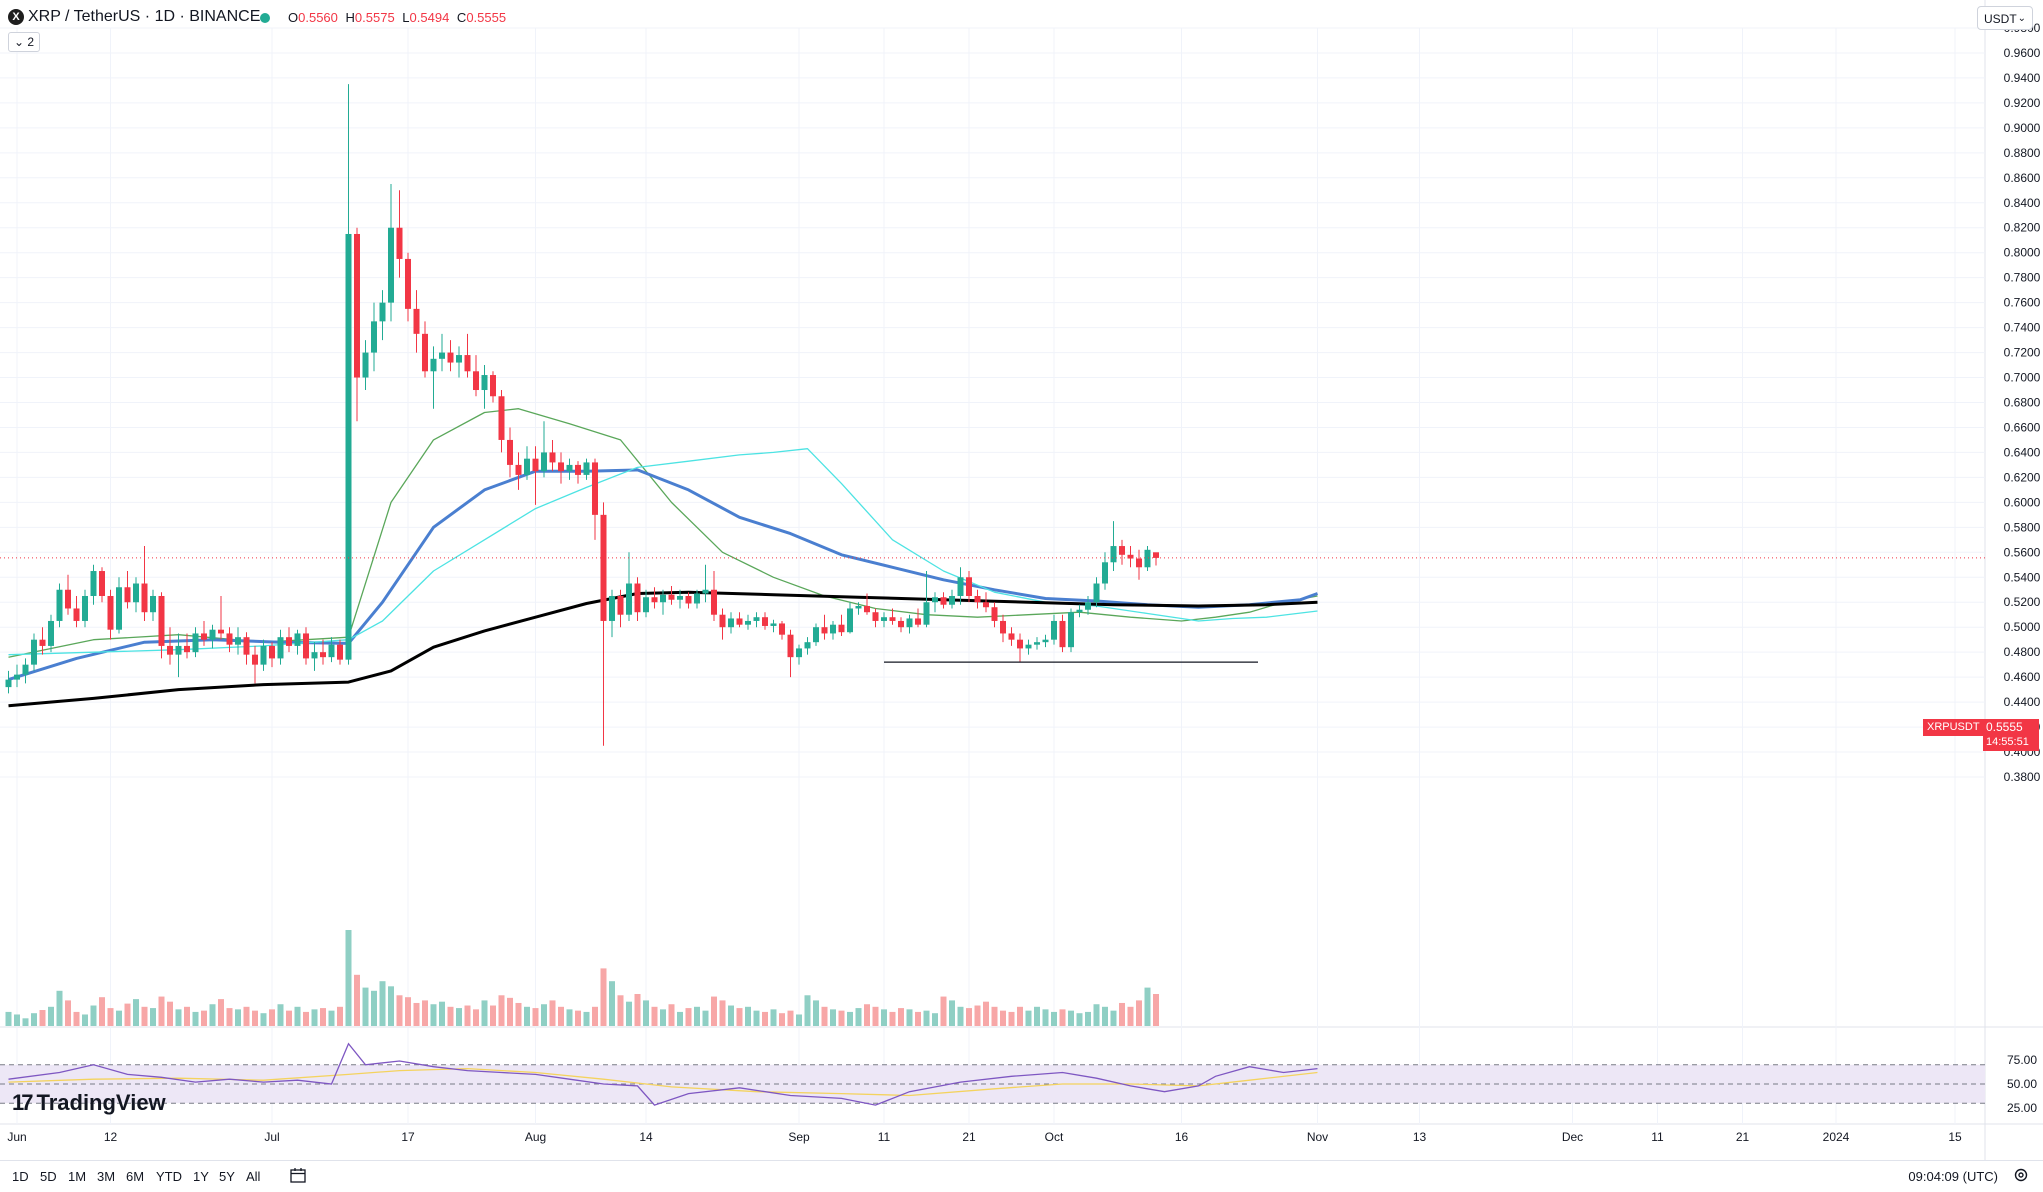 This screenshot has width=2043, height=1192. I want to click on date-tick-label: Dec, so click(1572, 1137).